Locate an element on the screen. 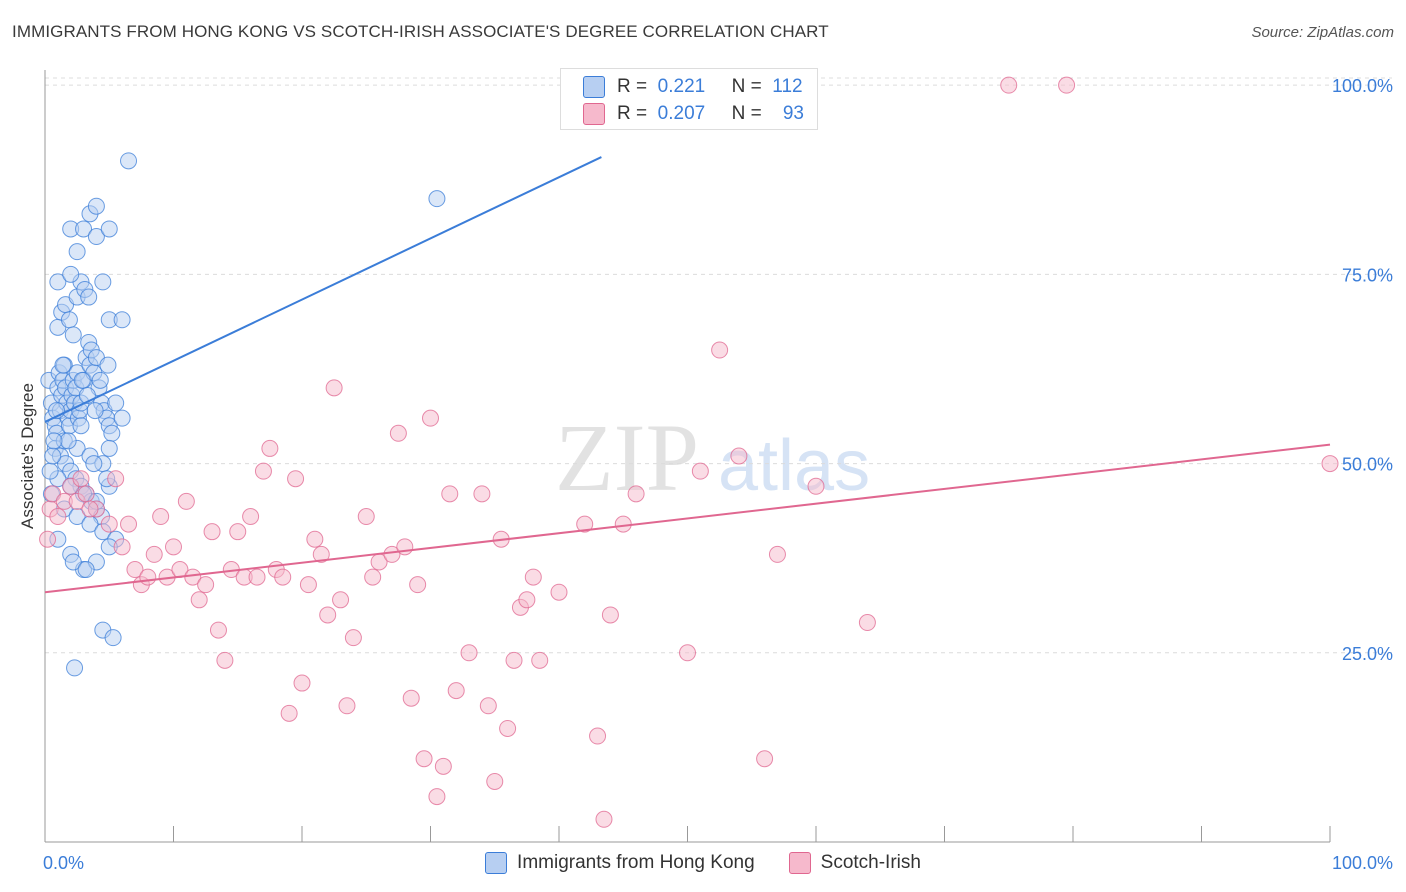 Image resolution: width=1406 pixels, height=892 pixels. series-legend: Immigrants from Hong Kong Scotch-Irish is located at coordinates (703, 863).